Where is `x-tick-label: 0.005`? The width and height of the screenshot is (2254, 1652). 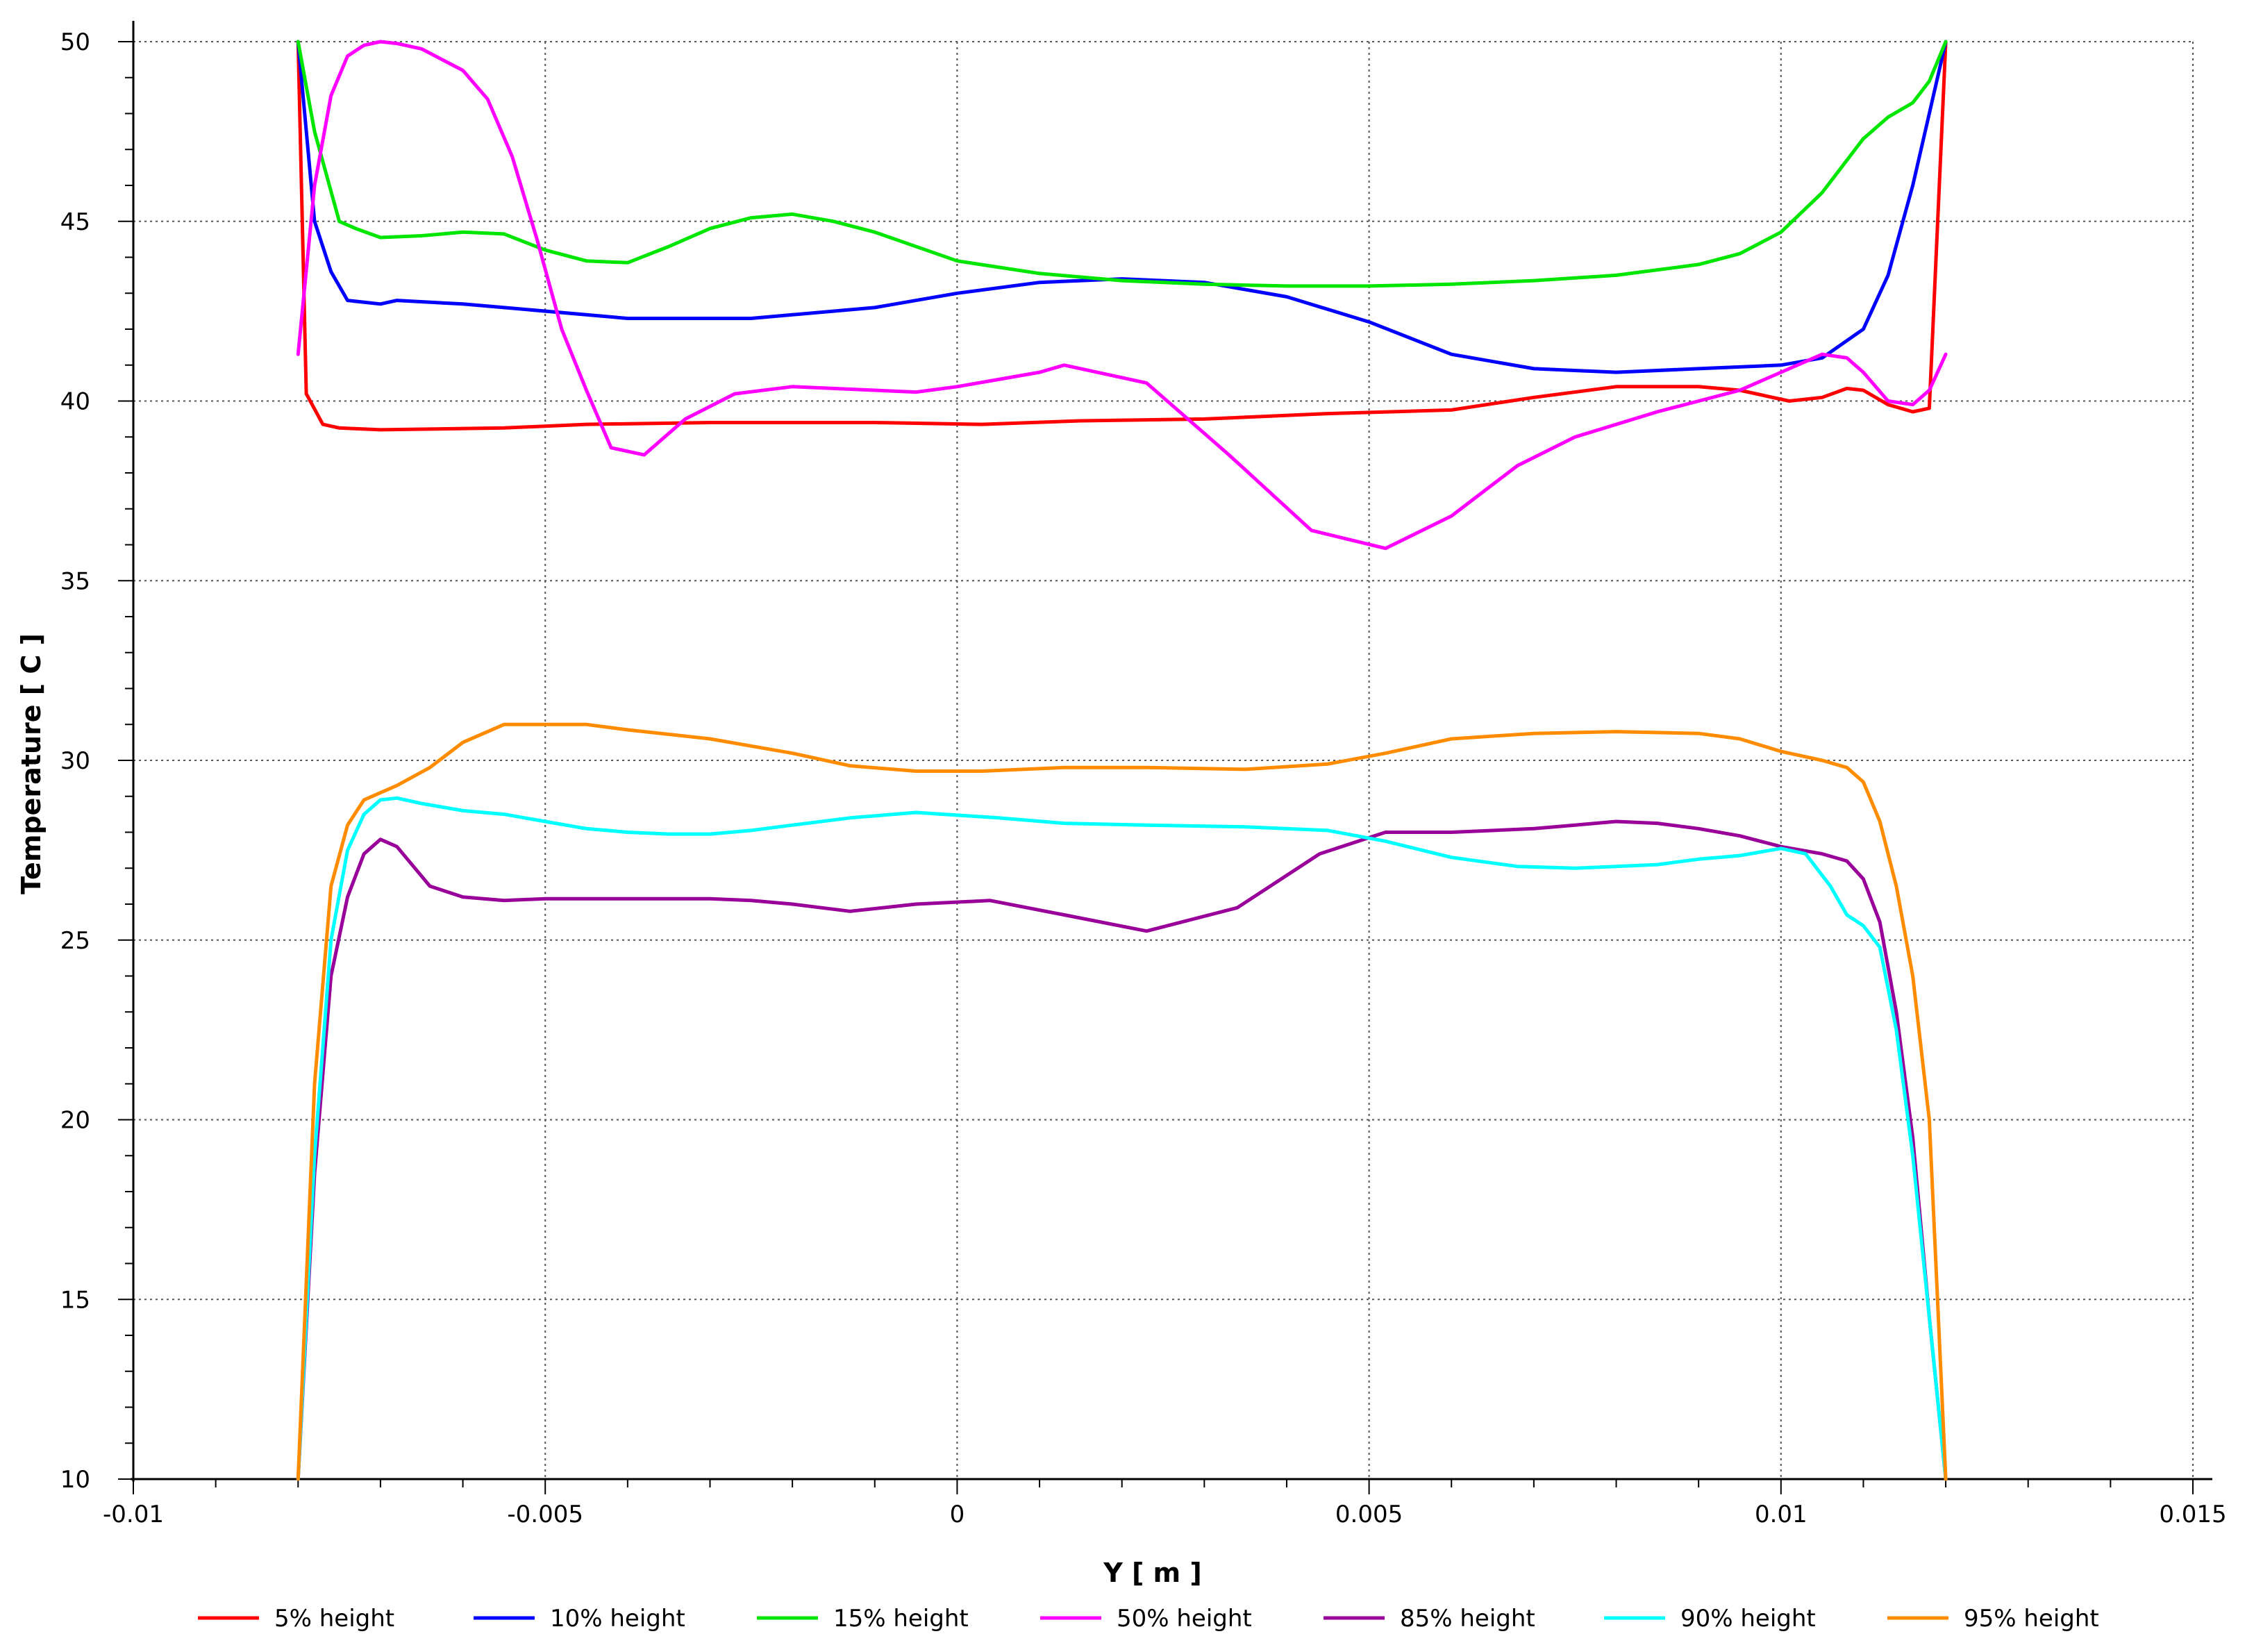 x-tick-label: 0.005 is located at coordinates (1369, 1514).